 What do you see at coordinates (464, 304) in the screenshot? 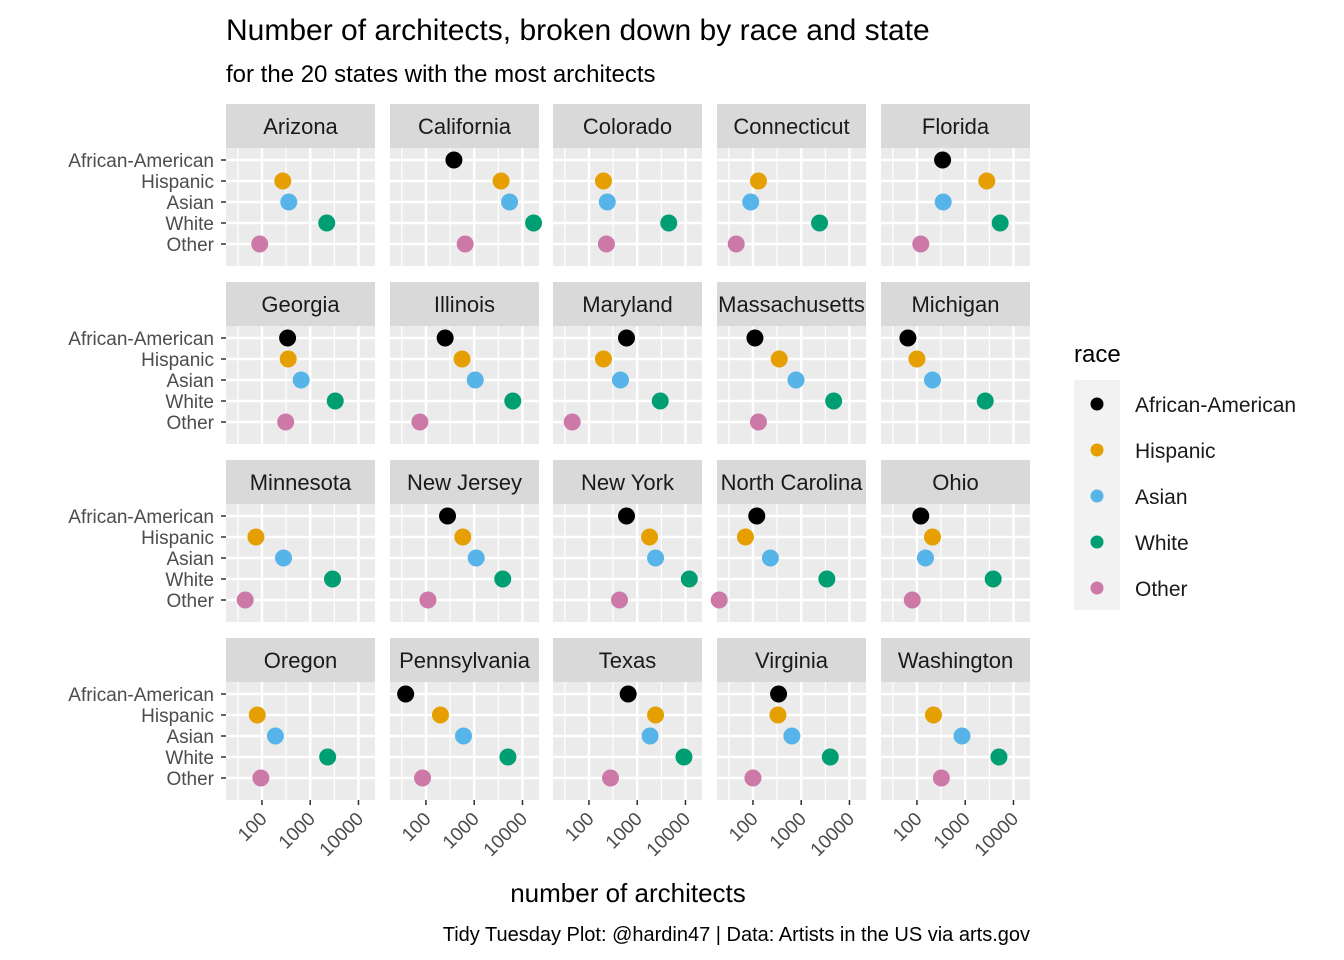
I see `facet-strip-label: Illinois` at bounding box center [464, 304].